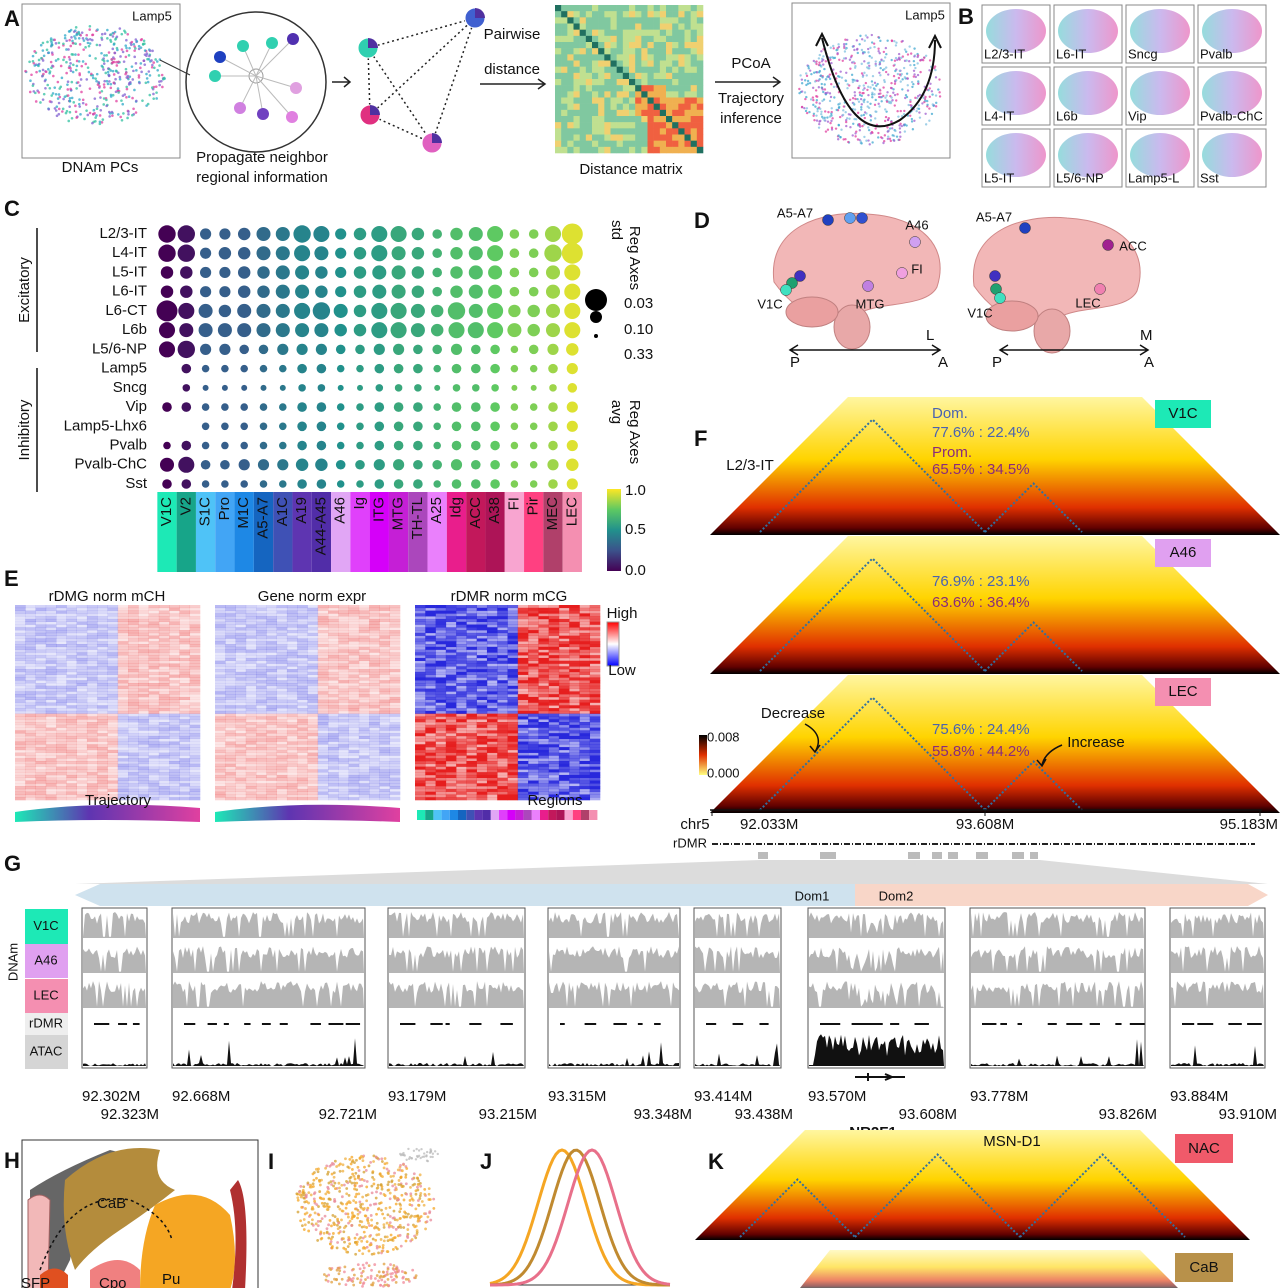 This screenshot has height=1288, width=1280. I want to click on region-dot, so click(862, 218).